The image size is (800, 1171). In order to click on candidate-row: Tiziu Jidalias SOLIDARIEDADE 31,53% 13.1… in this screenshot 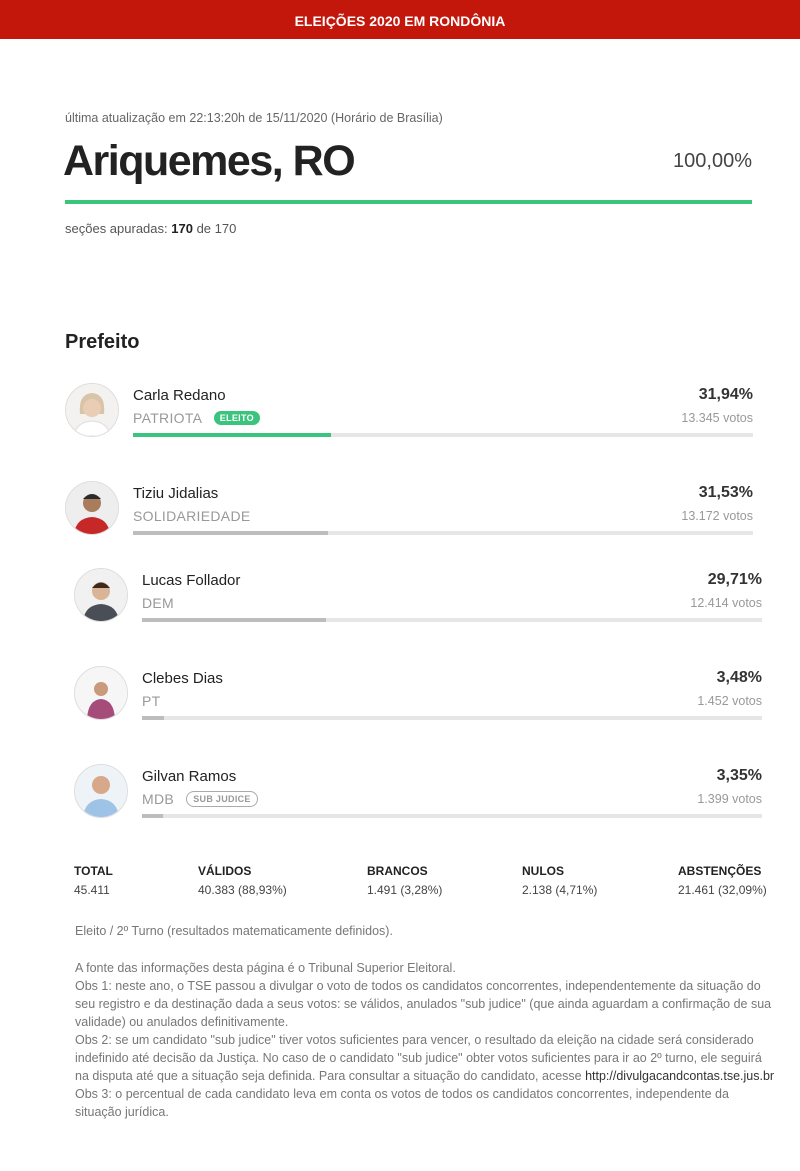, I will do `click(409, 511)`.